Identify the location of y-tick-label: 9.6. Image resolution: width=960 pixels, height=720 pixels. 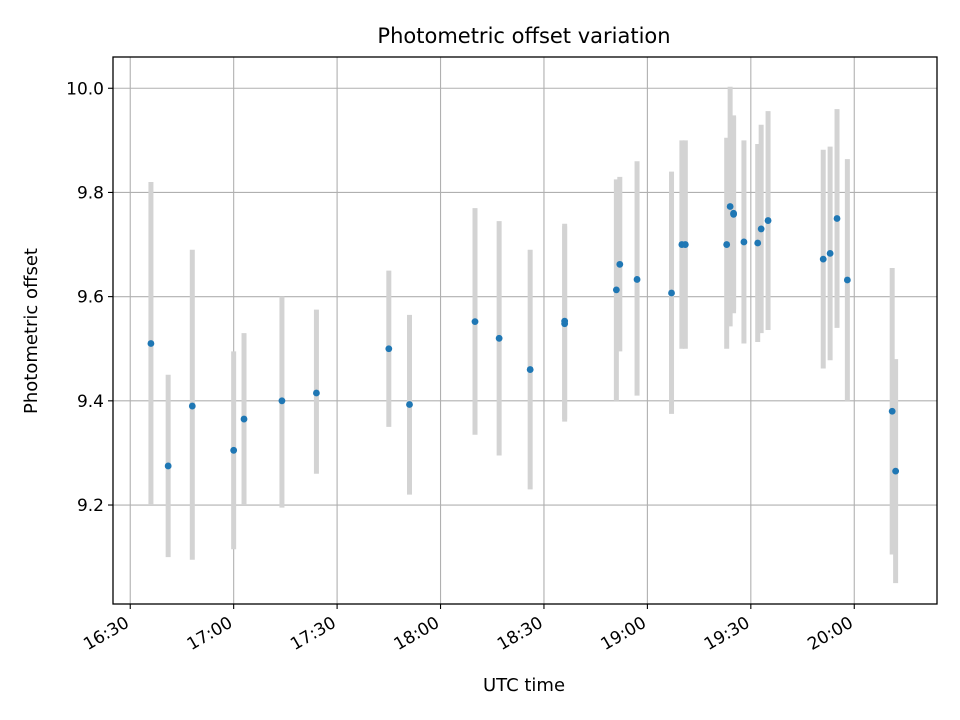
(90, 298).